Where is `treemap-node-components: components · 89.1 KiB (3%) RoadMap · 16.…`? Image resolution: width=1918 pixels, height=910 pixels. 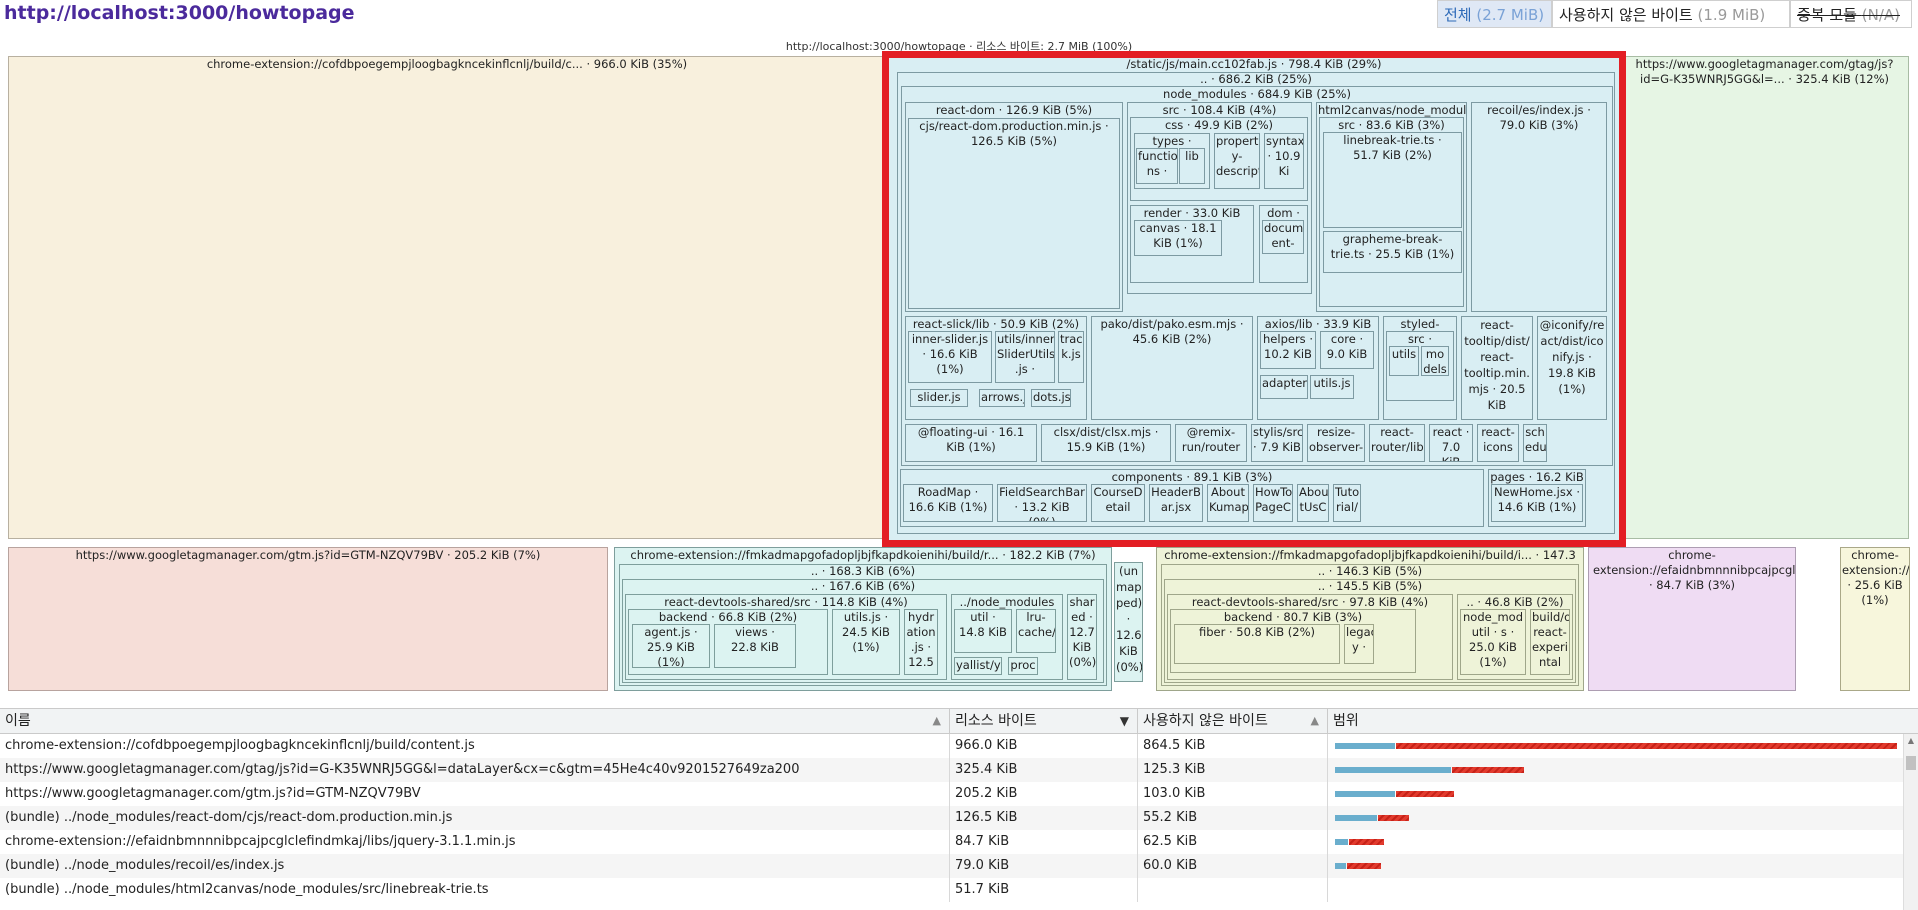
treemap-node-components: components · 89.1 KiB (3%) RoadMap · 16.… is located at coordinates (1192, 498).